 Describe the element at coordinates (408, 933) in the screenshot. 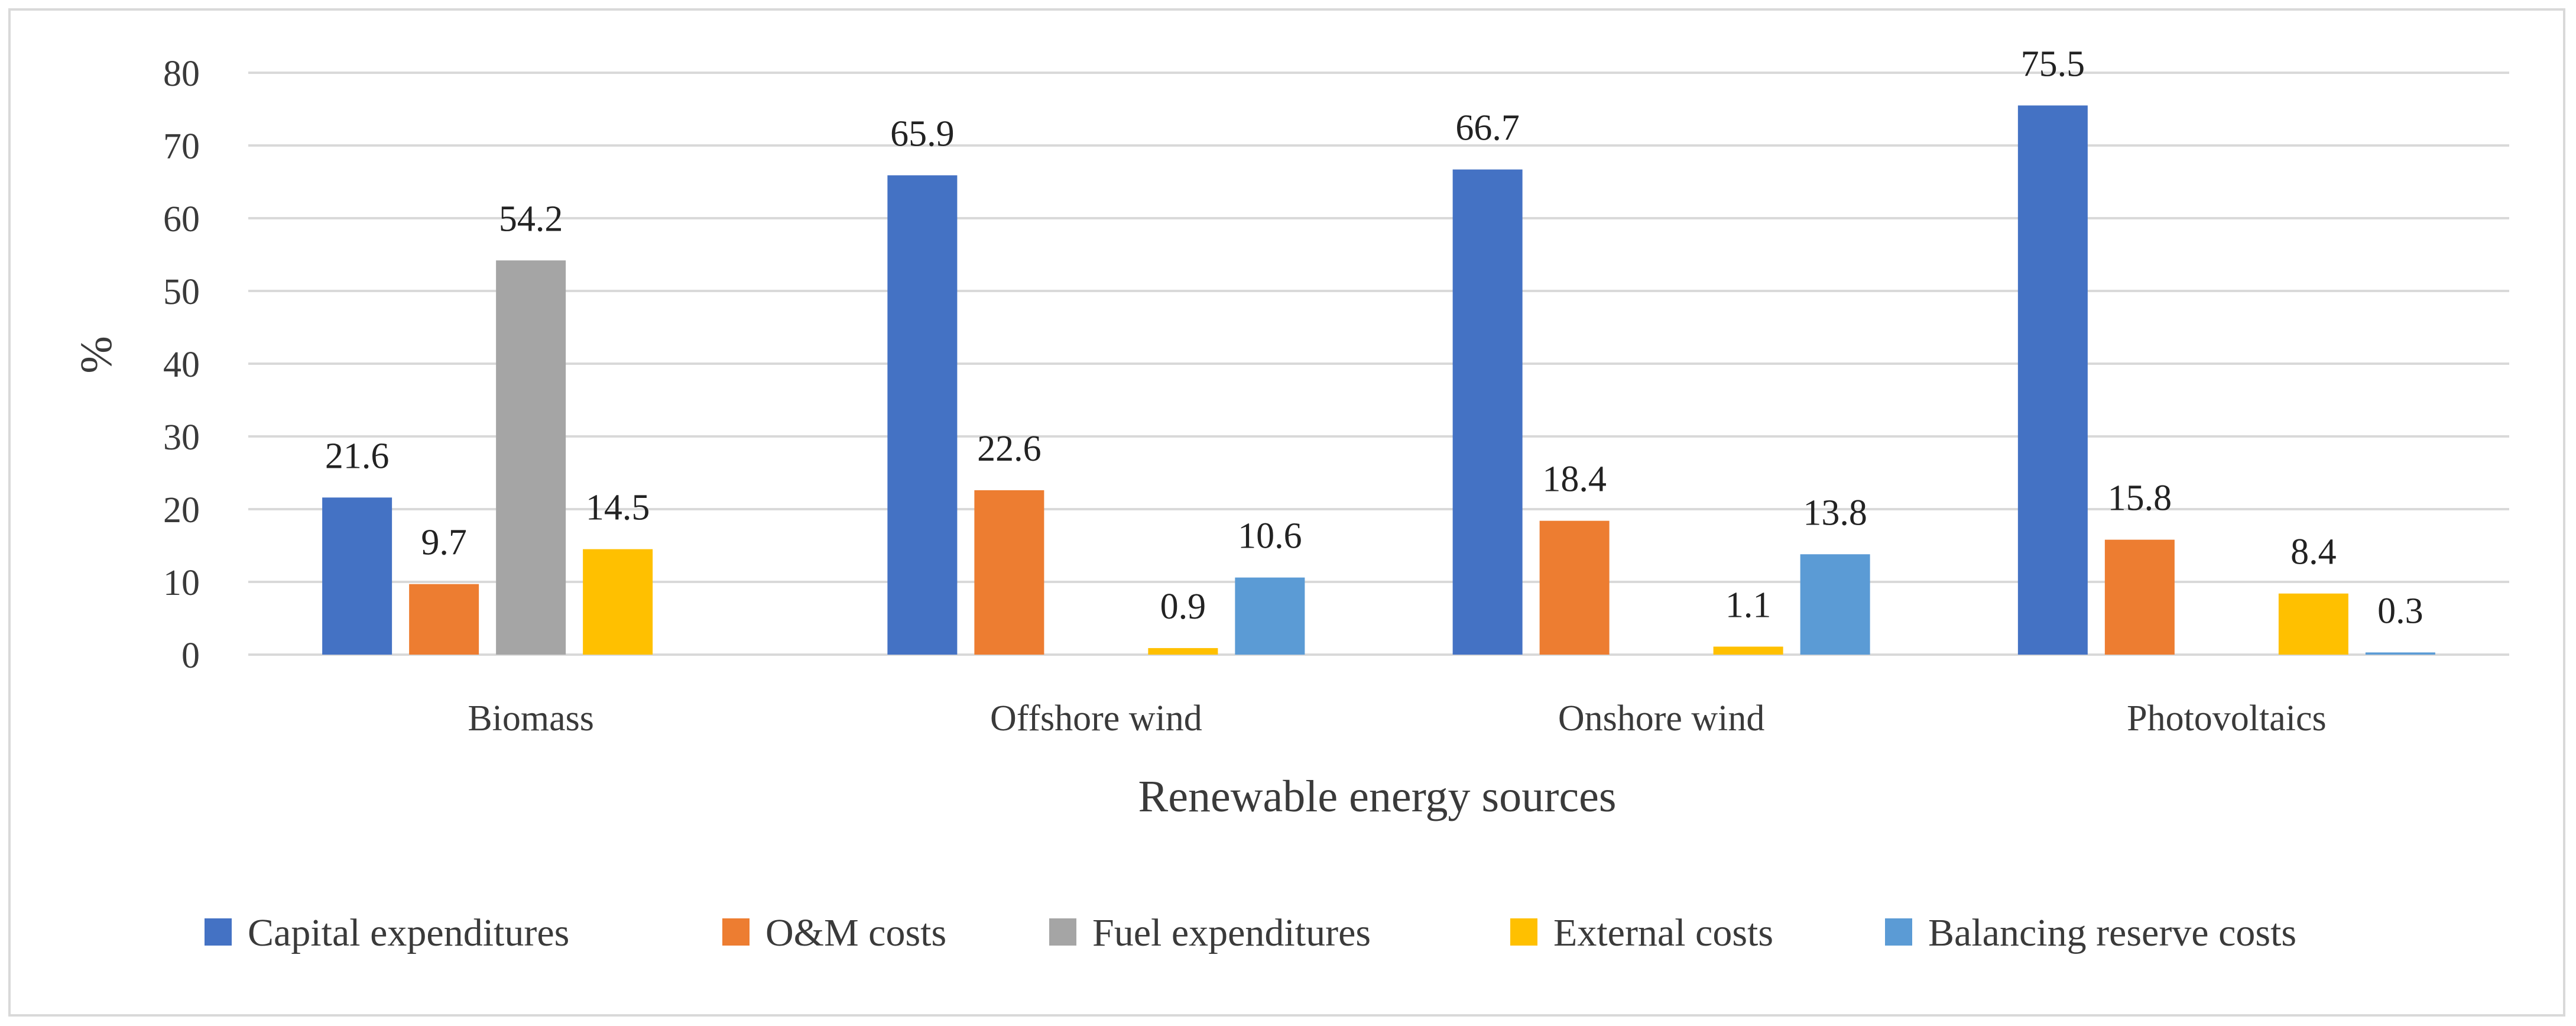

I see `legend-label: Capital expenditures` at that location.